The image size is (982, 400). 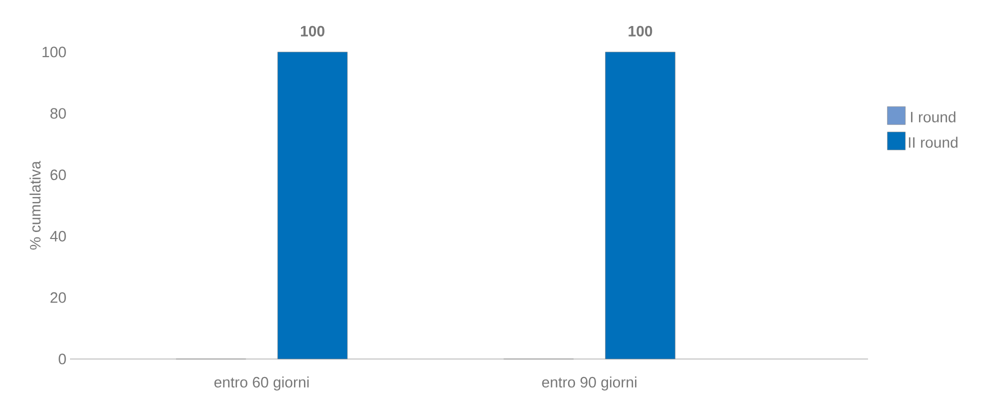 What do you see at coordinates (62, 359) in the screenshot?
I see `y-tick-label: 0` at bounding box center [62, 359].